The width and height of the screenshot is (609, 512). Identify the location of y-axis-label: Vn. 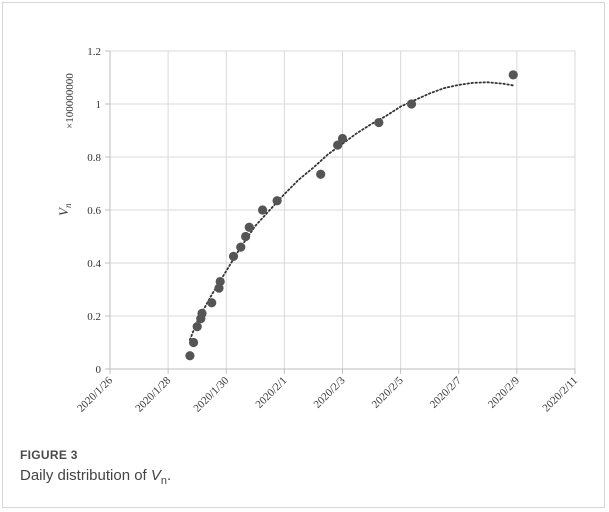
(64, 209).